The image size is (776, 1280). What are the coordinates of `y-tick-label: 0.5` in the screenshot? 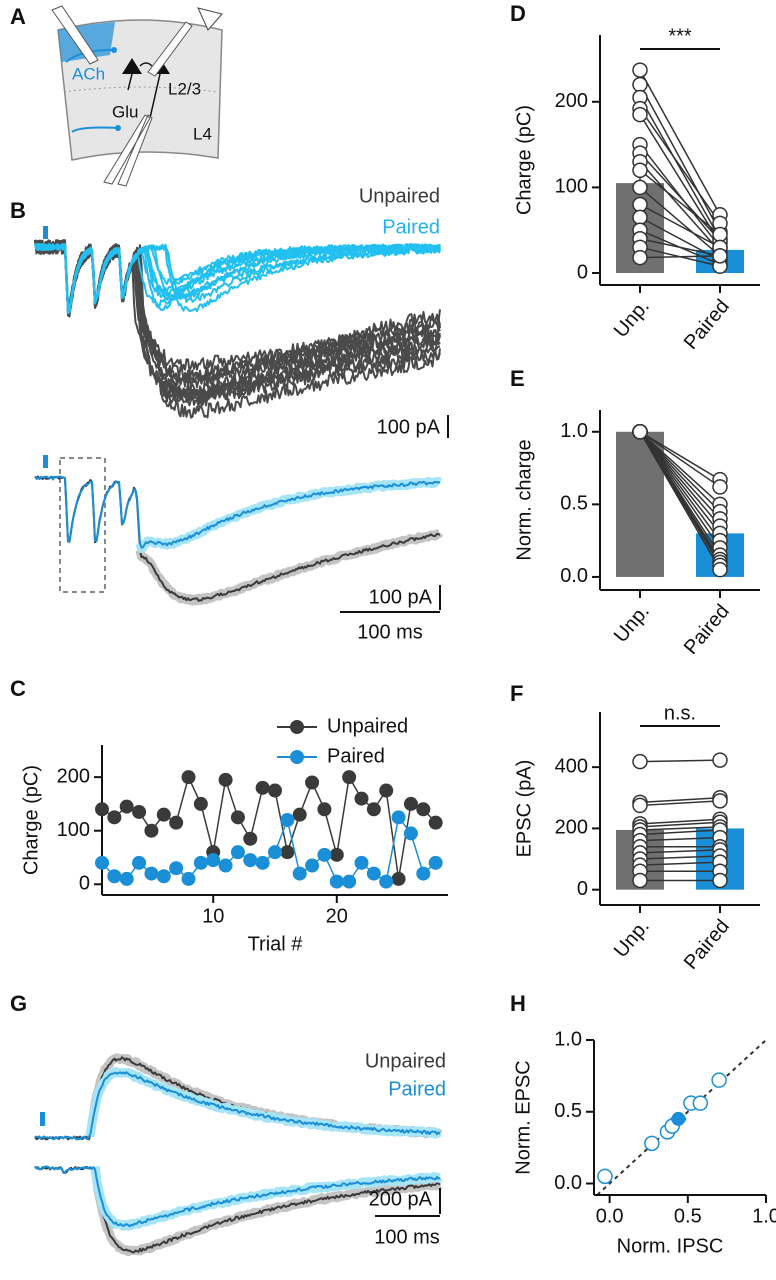 It's located at (568, 1111).